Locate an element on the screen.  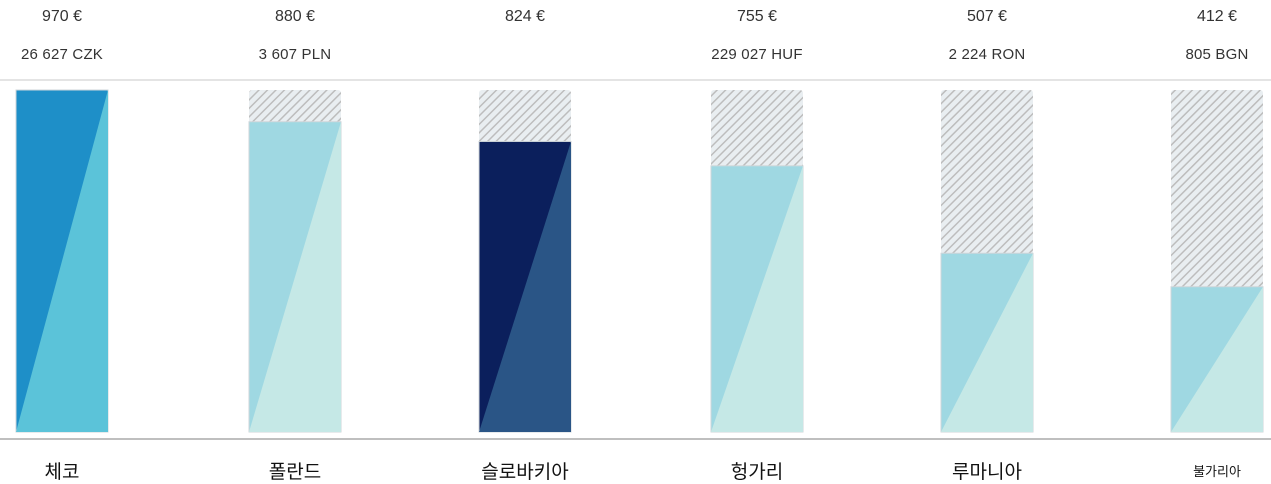
category-label: 체코 is located at coordinates (62, 472).